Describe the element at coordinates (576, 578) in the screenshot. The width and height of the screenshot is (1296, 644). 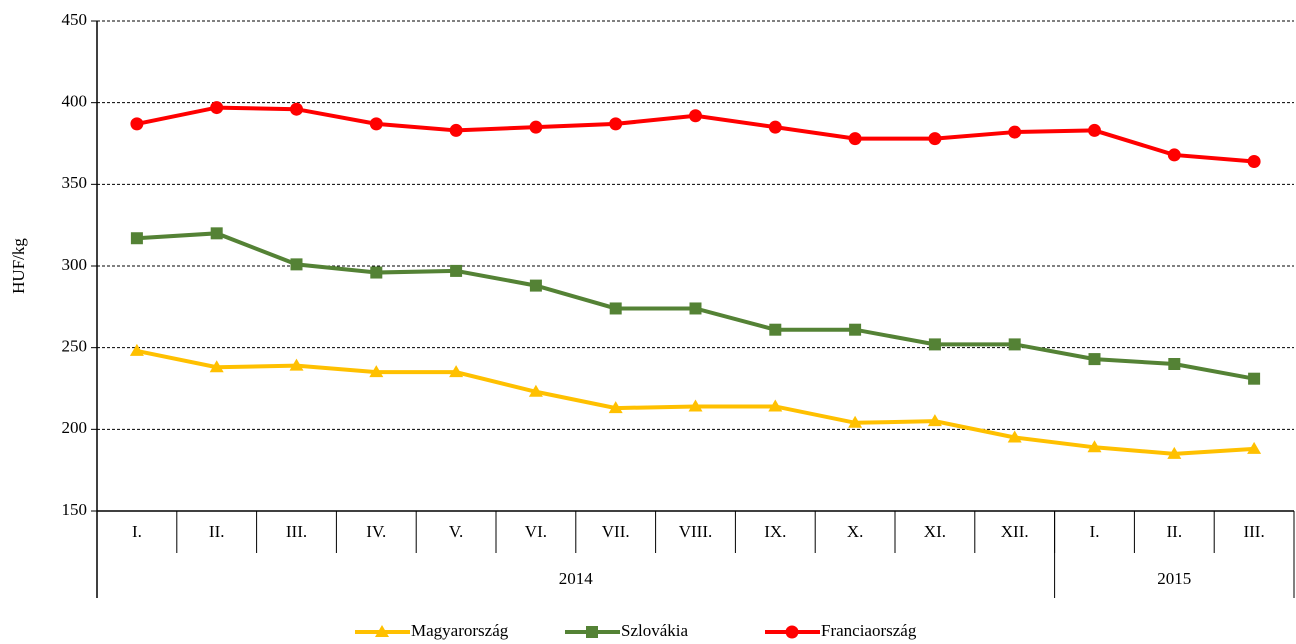
I see `group-label: 2014` at that location.